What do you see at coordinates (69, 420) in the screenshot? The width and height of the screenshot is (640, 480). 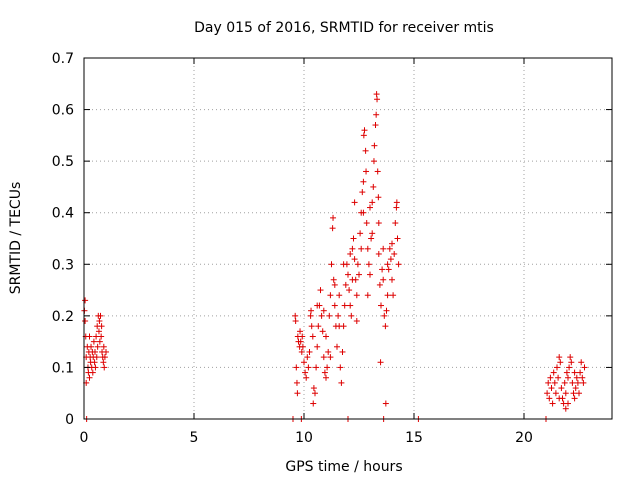 I see `y-tick-label: 0` at bounding box center [69, 420].